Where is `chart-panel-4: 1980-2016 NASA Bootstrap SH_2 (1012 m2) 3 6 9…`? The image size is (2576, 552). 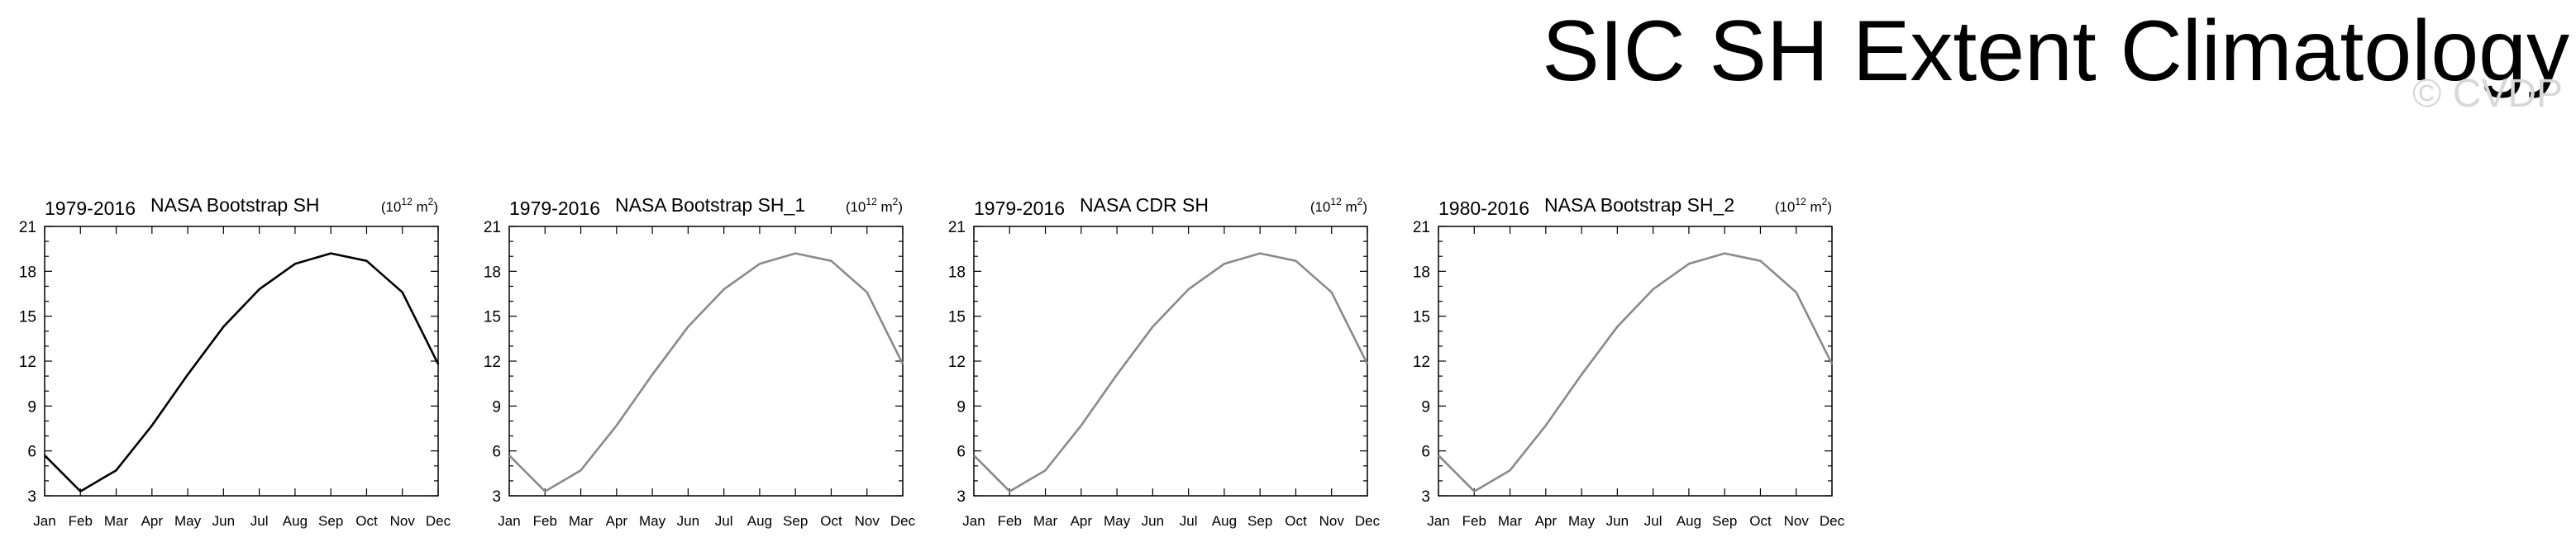 chart-panel-4: 1980-2016 NASA Bootstrap SH_2 (1012 m2) 3 6 9… is located at coordinates (1625, 363).